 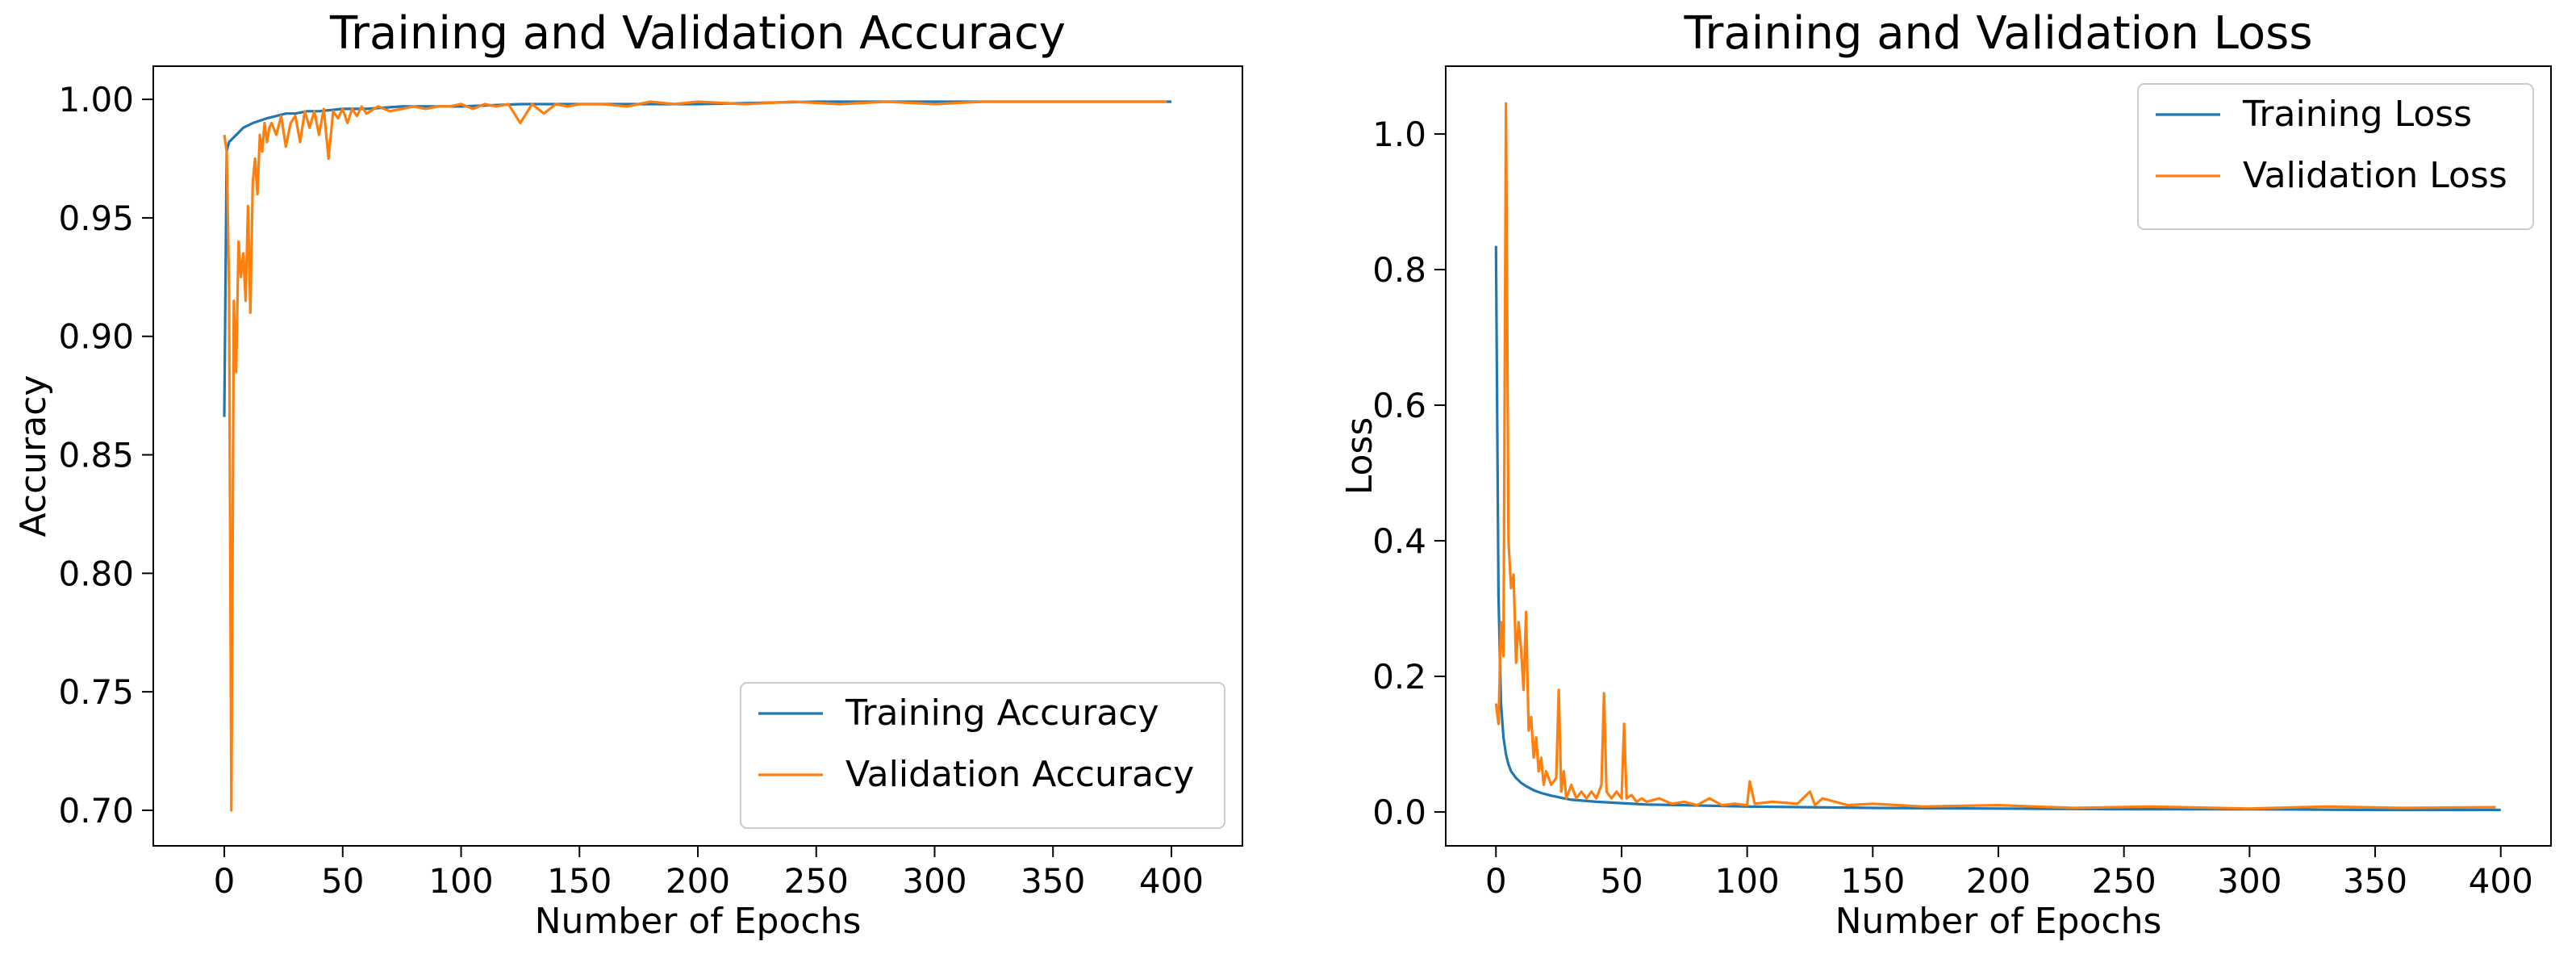 What do you see at coordinates (1399, 405) in the screenshot?
I see `loss-y-tick-label: 0.6` at bounding box center [1399, 405].